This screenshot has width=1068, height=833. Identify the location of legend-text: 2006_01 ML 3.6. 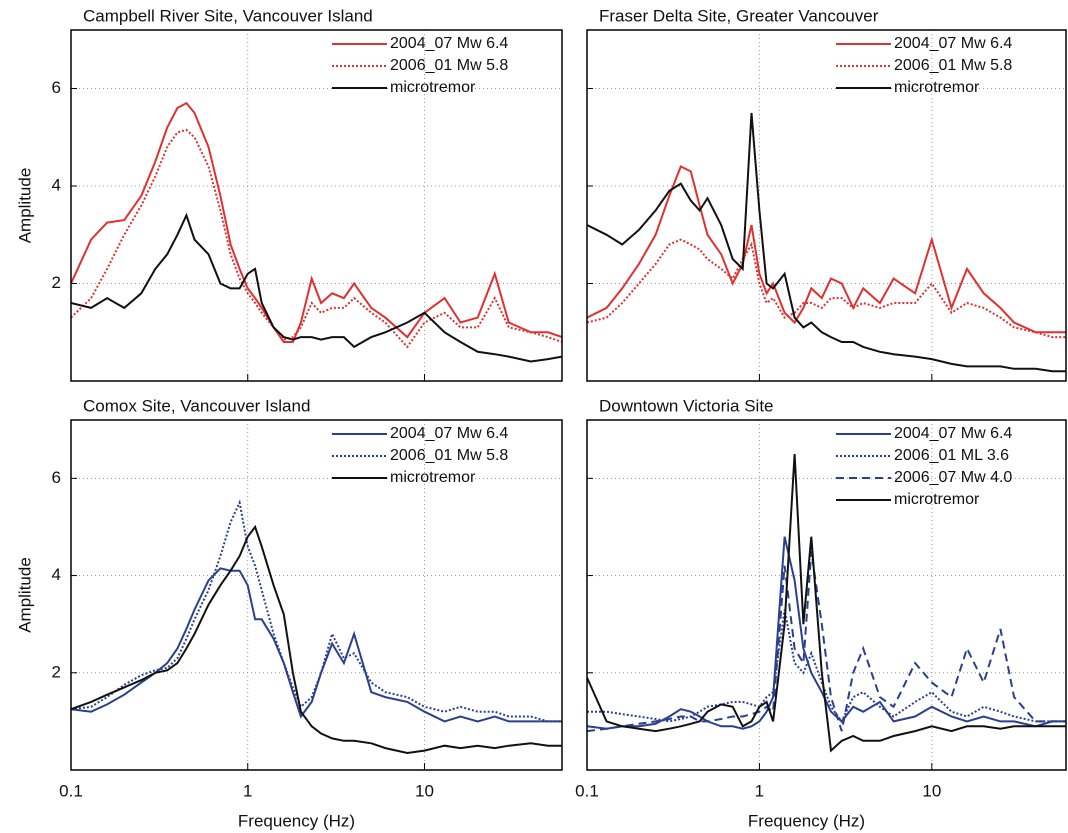
(951, 455).